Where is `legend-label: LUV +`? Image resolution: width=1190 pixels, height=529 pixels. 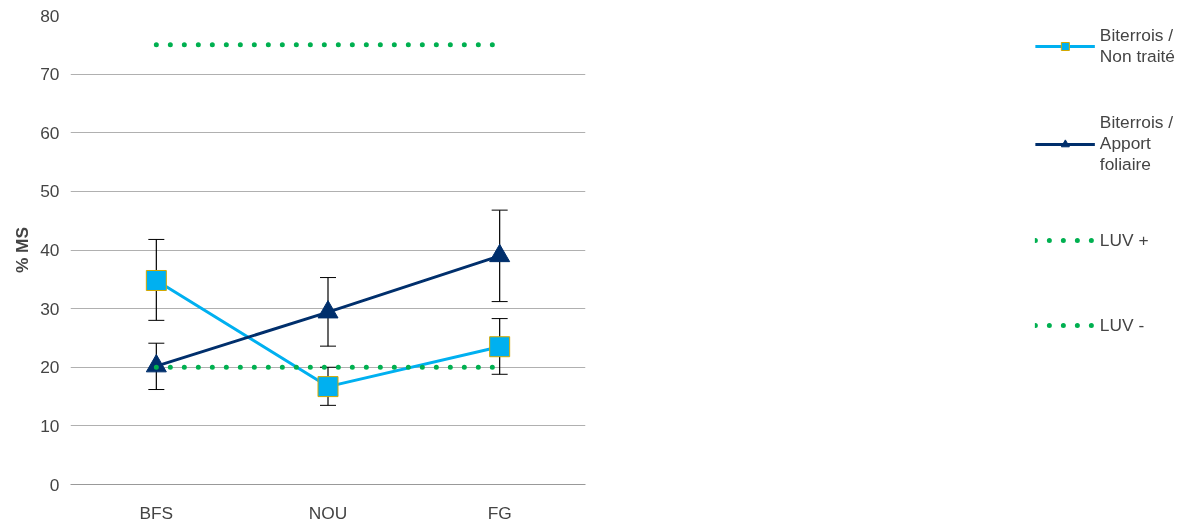
legend-label: LUV + is located at coordinates (1124, 240).